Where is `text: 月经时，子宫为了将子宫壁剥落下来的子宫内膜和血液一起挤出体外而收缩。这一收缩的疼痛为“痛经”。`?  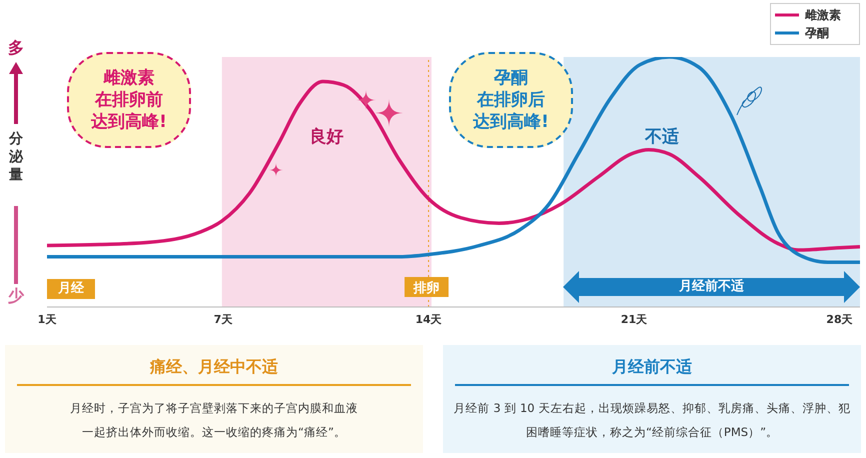 text: 月经时，子宫为了将子宫壁剥落下来的子宫内膜和血液一起挤出体外而收缩。这一收缩的疼痛为“痛经”。 is located at coordinates (214, 420).